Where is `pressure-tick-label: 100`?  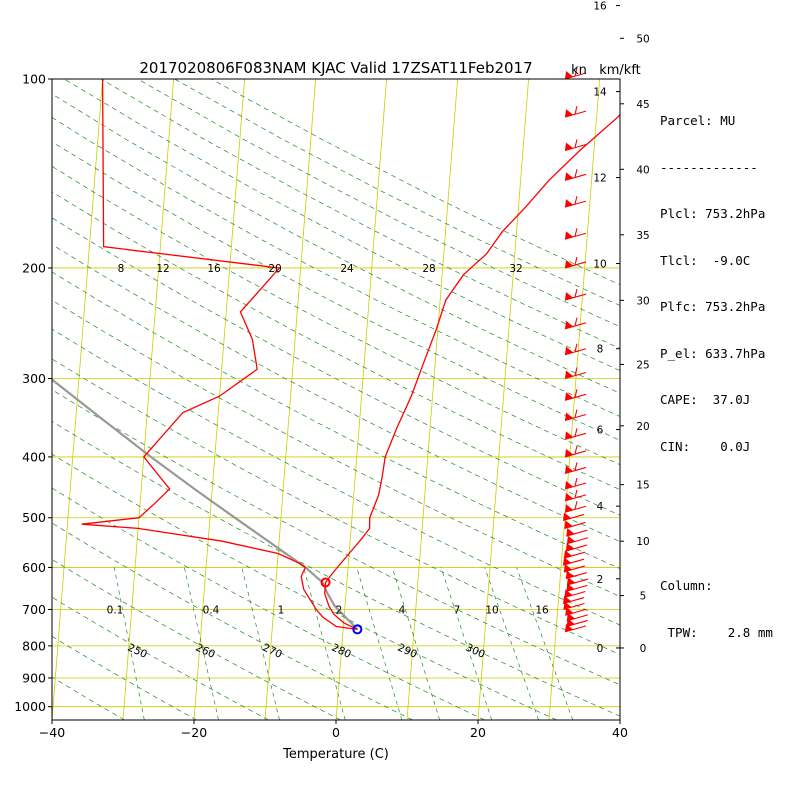 pressure-tick-label: 100 is located at coordinates (34, 79).